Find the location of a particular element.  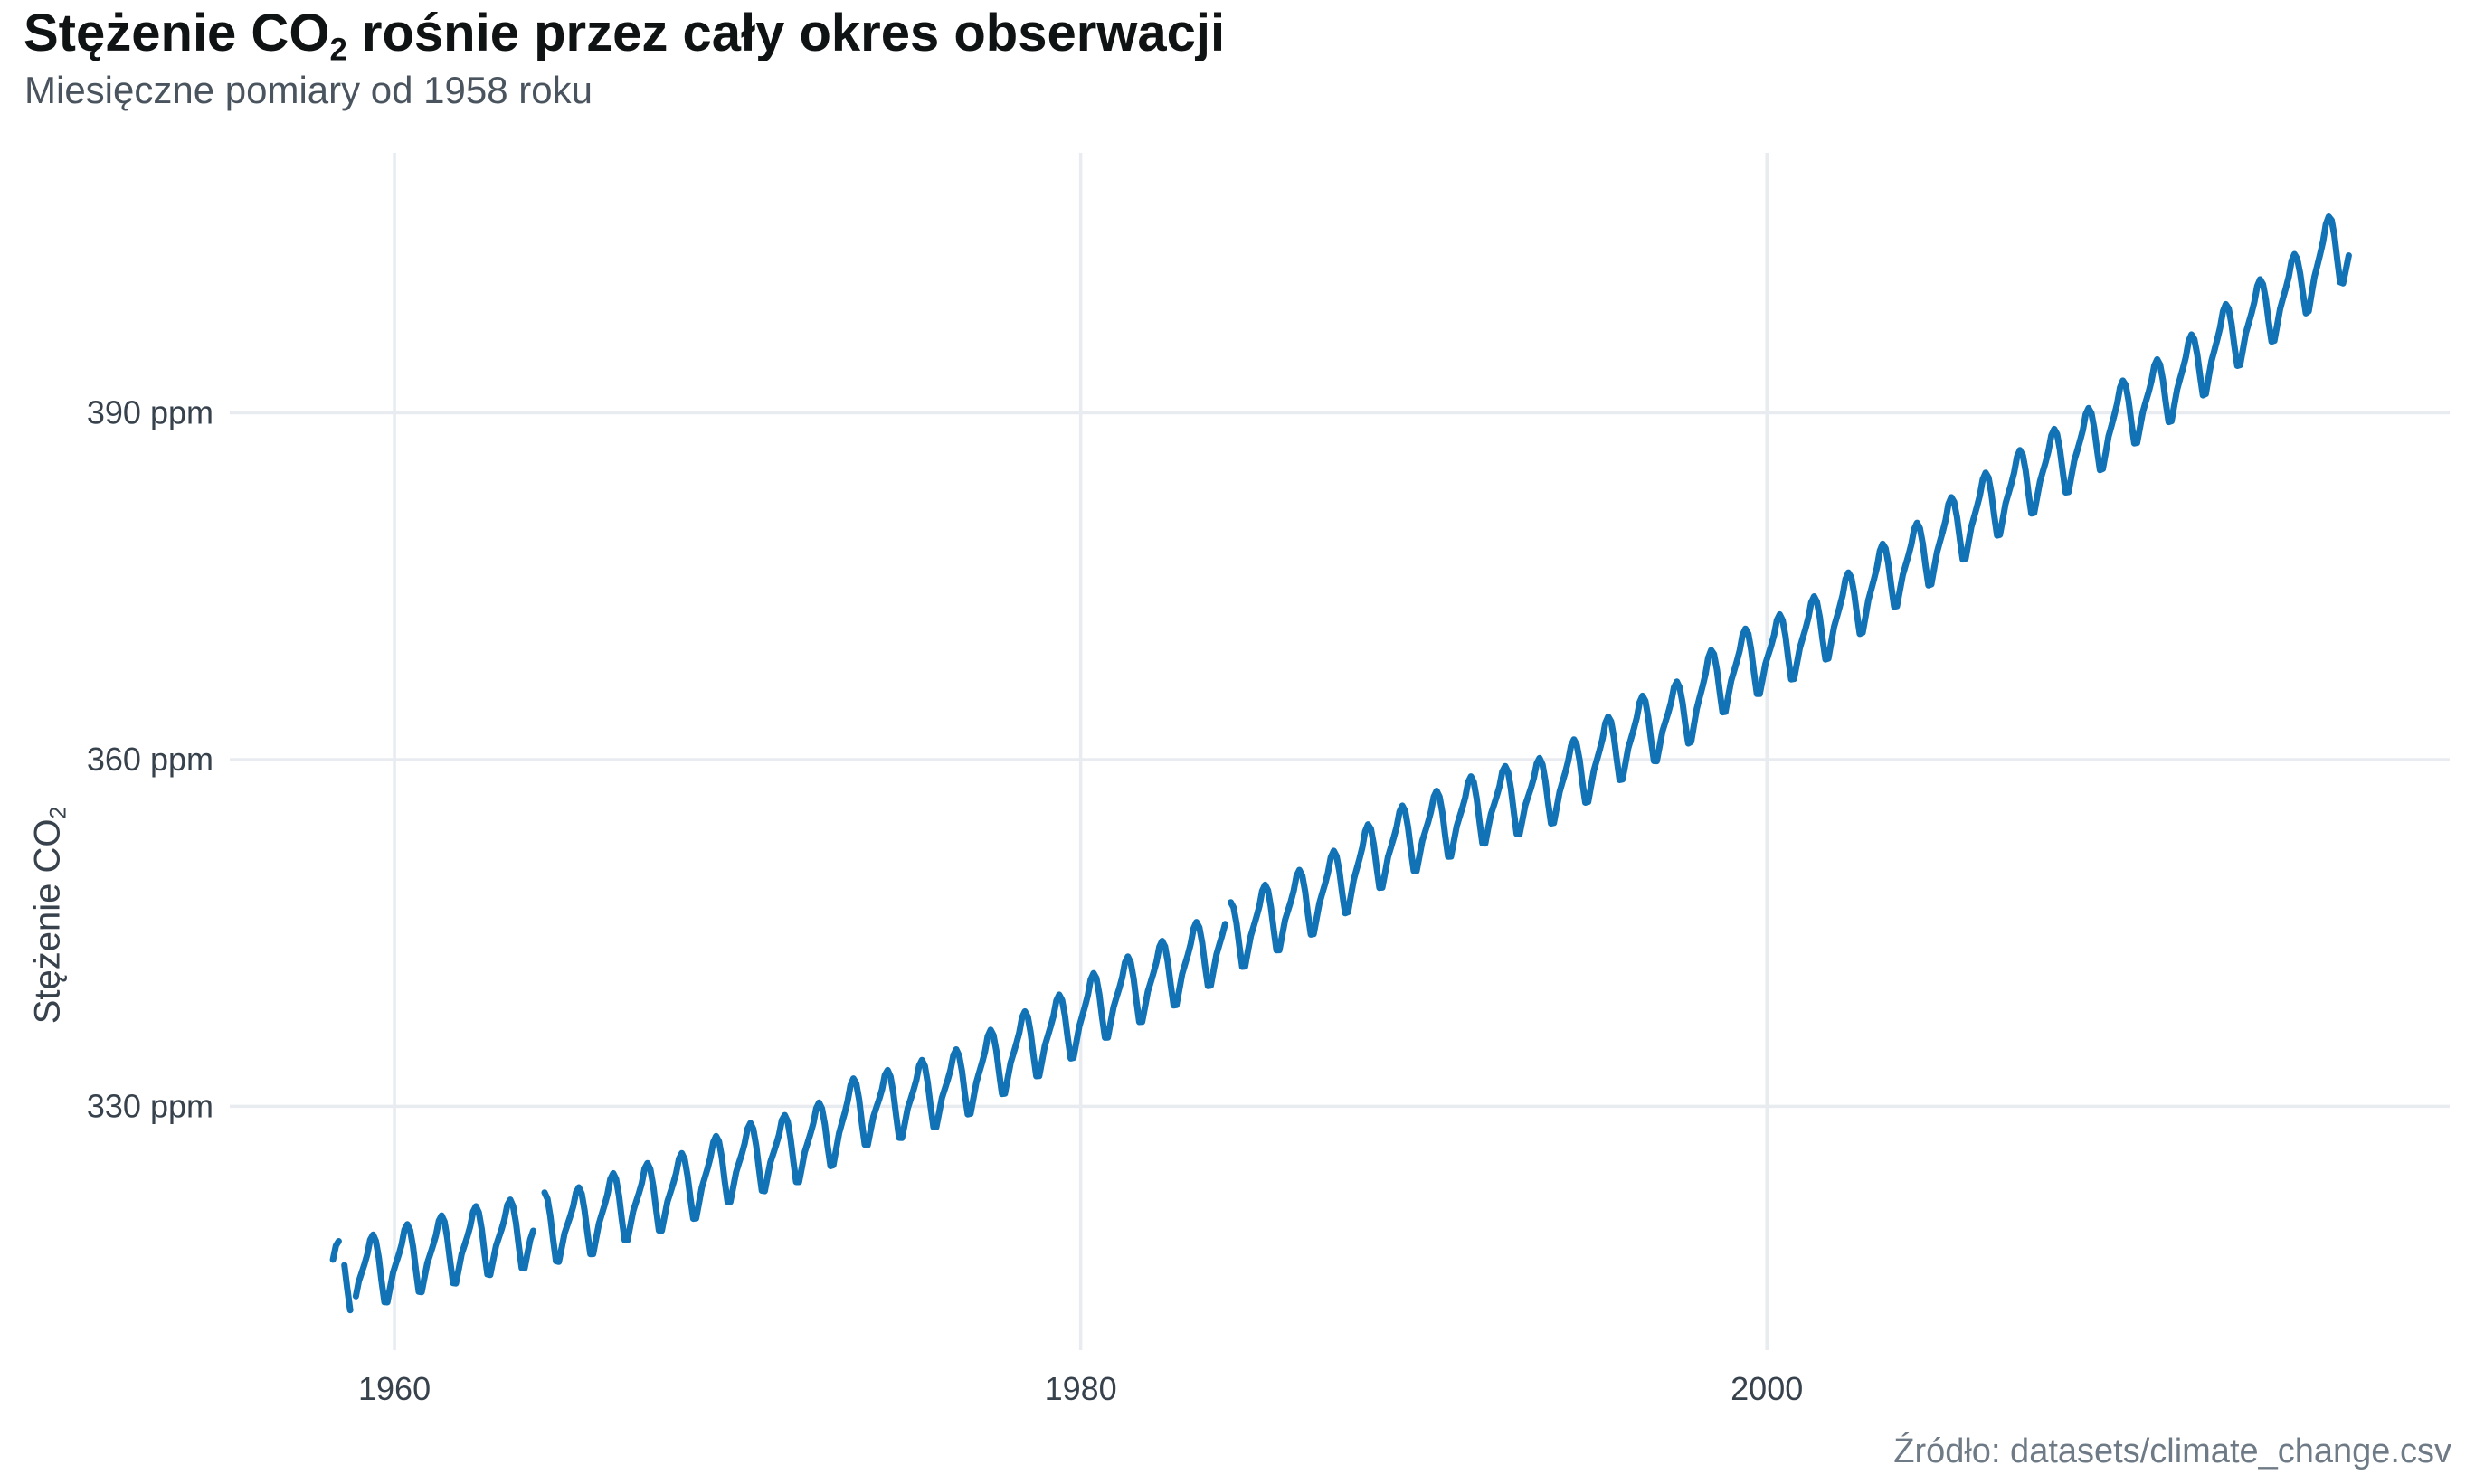

y-axis-title-subscript: 2 is located at coordinates (58, 812).